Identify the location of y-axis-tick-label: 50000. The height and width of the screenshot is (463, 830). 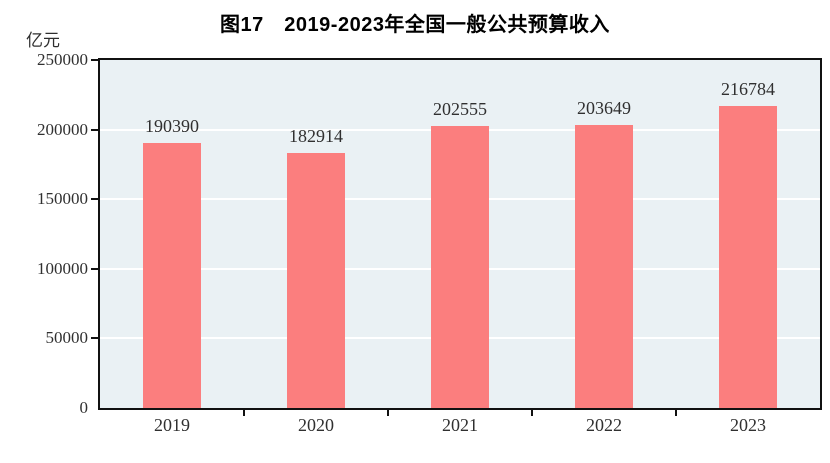
(67, 338).